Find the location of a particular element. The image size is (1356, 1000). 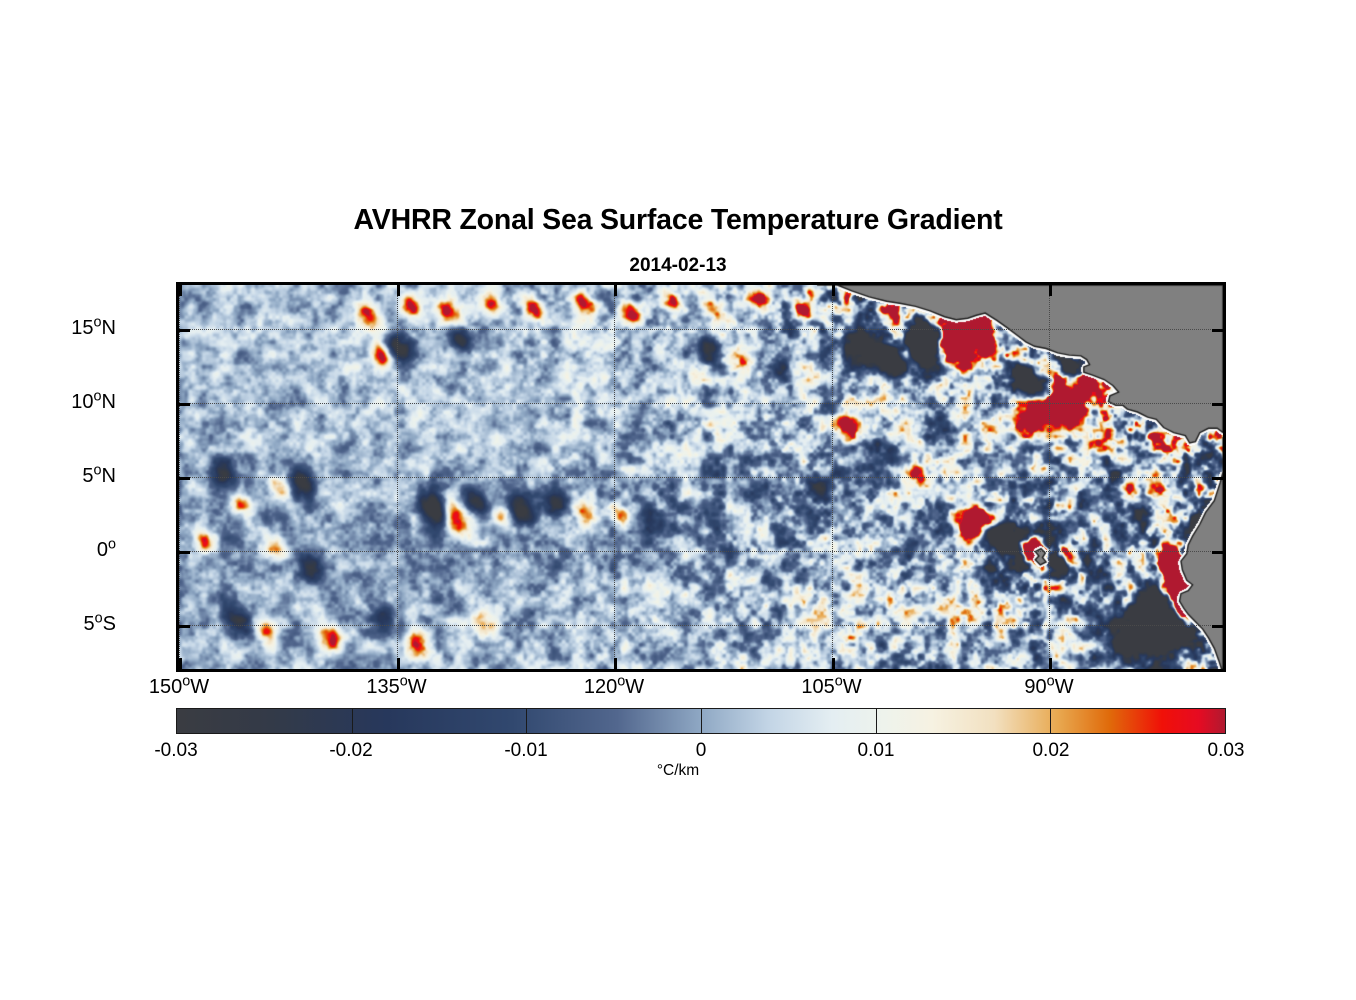

x-tick-label-3: 105oW is located at coordinates (831, 685).